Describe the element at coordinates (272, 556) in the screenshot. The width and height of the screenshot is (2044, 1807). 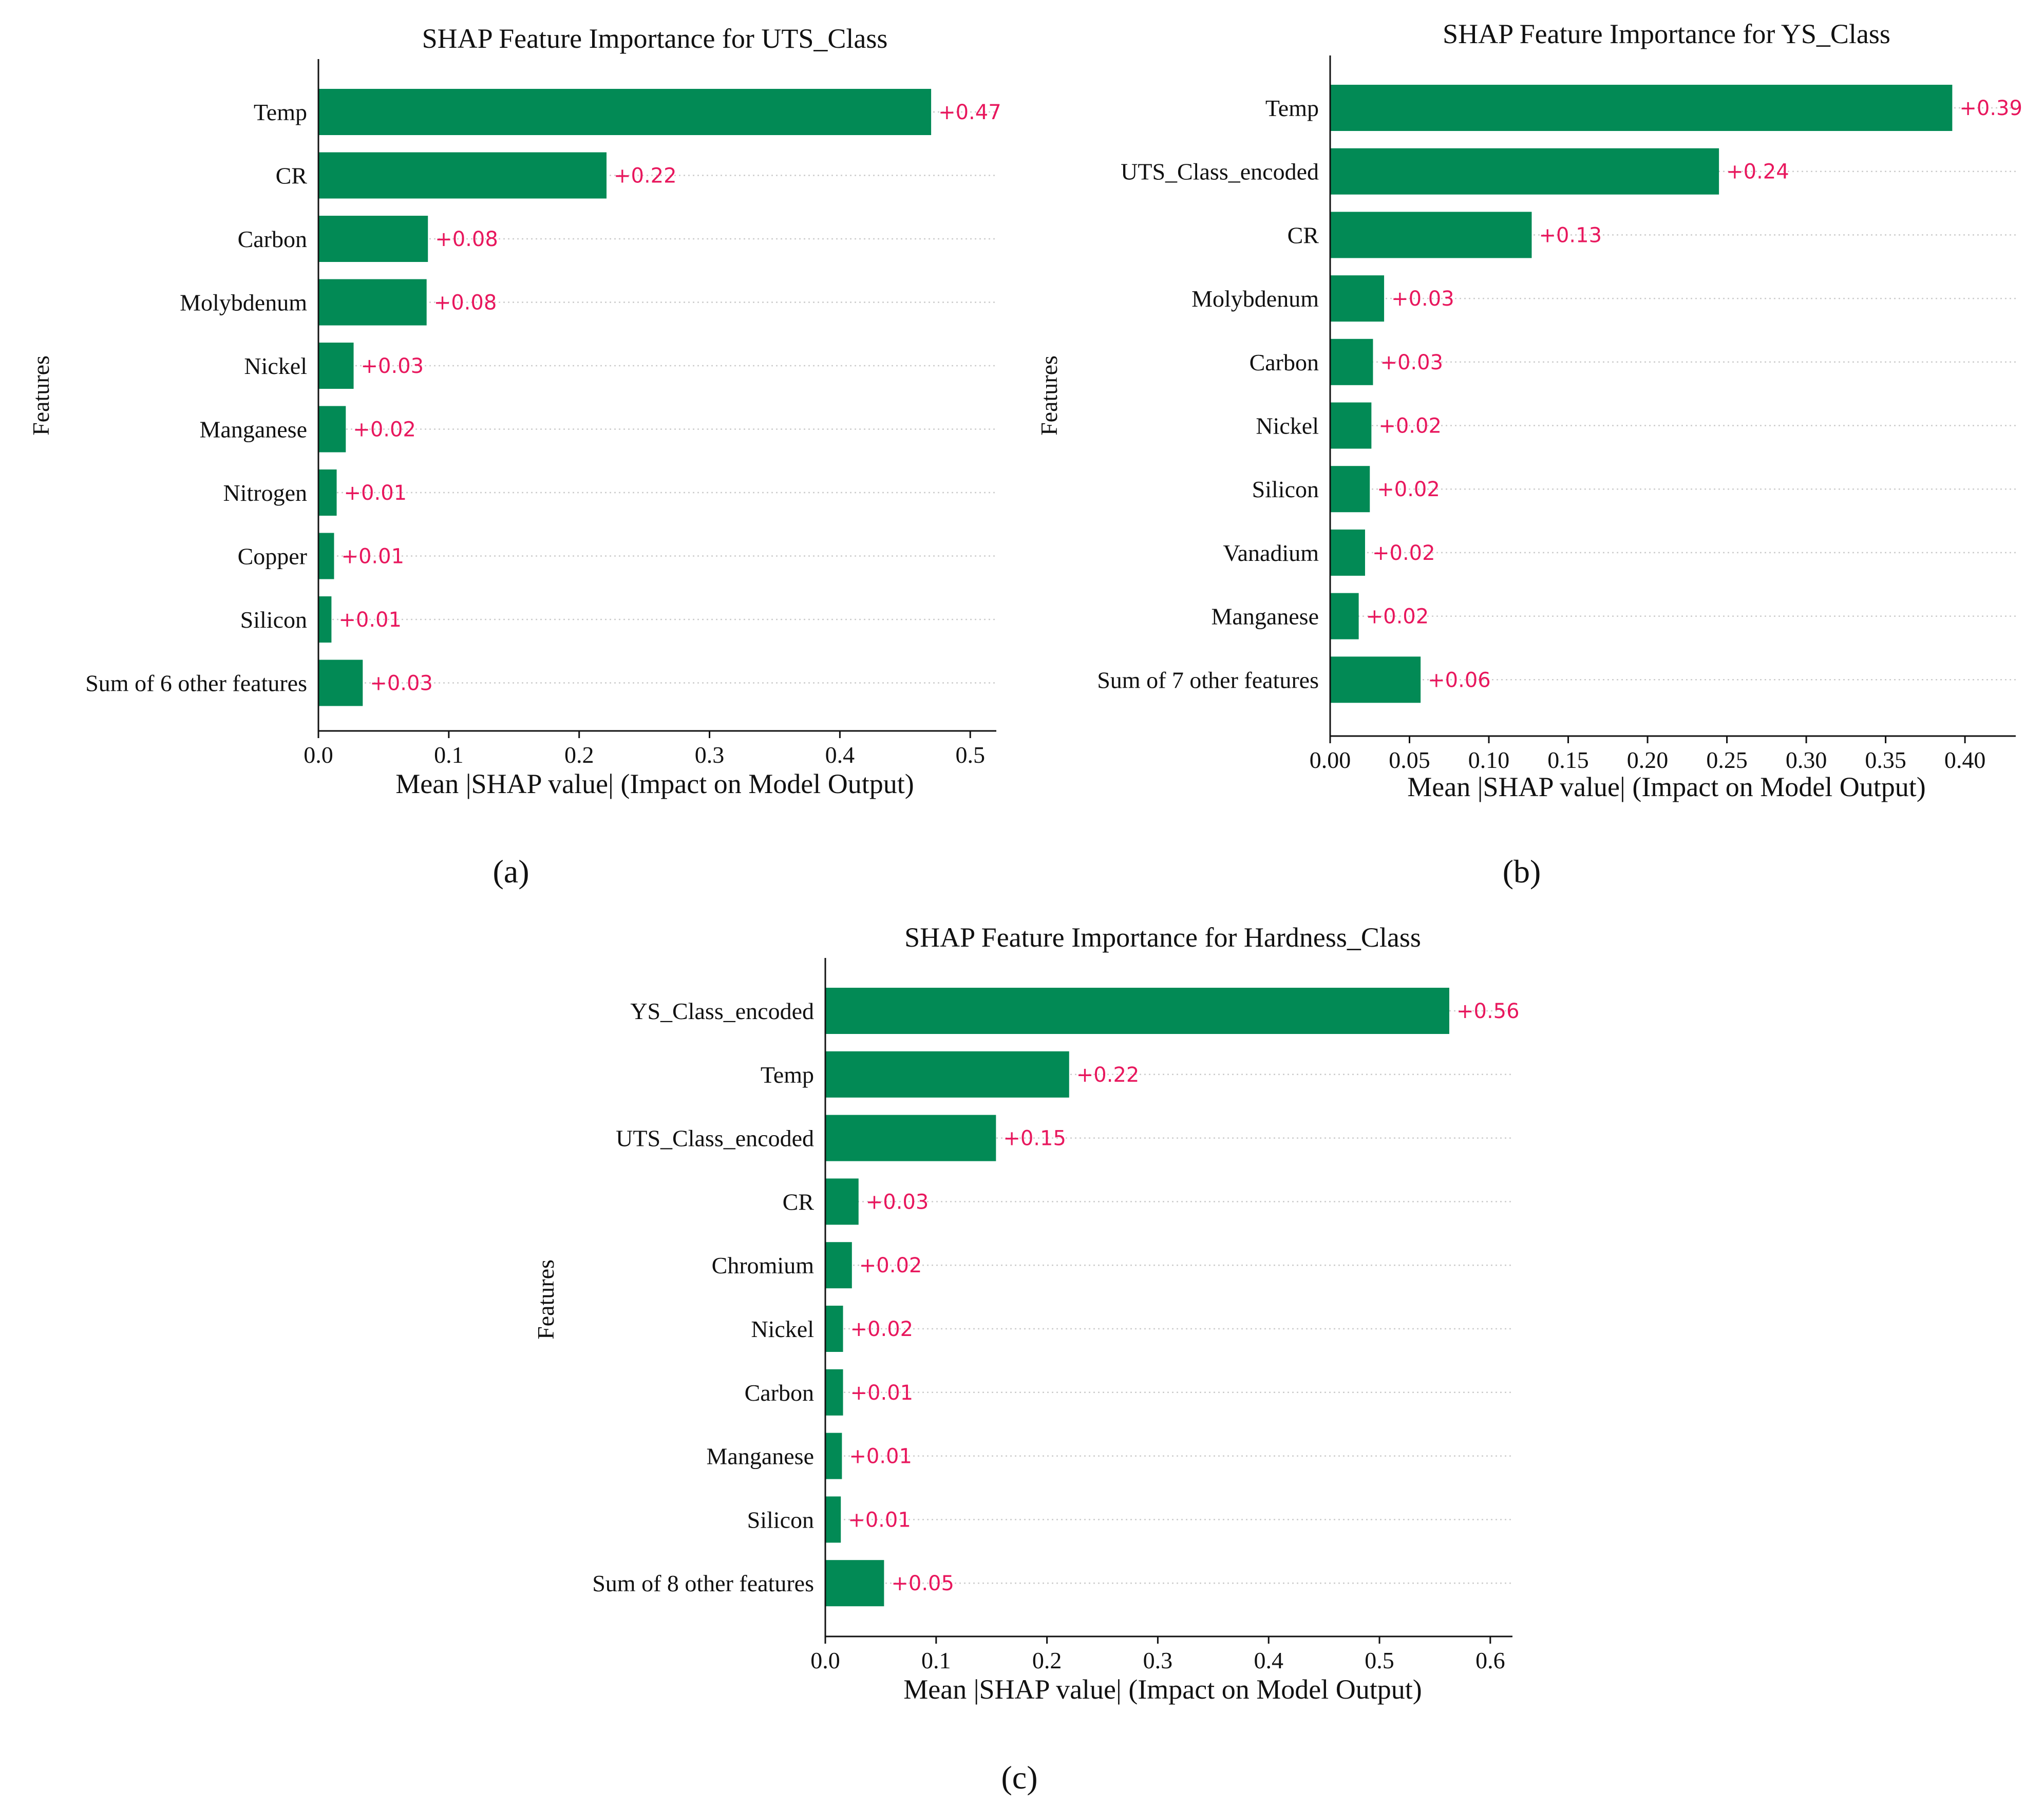
I see `y-tick-label: Copper` at that location.